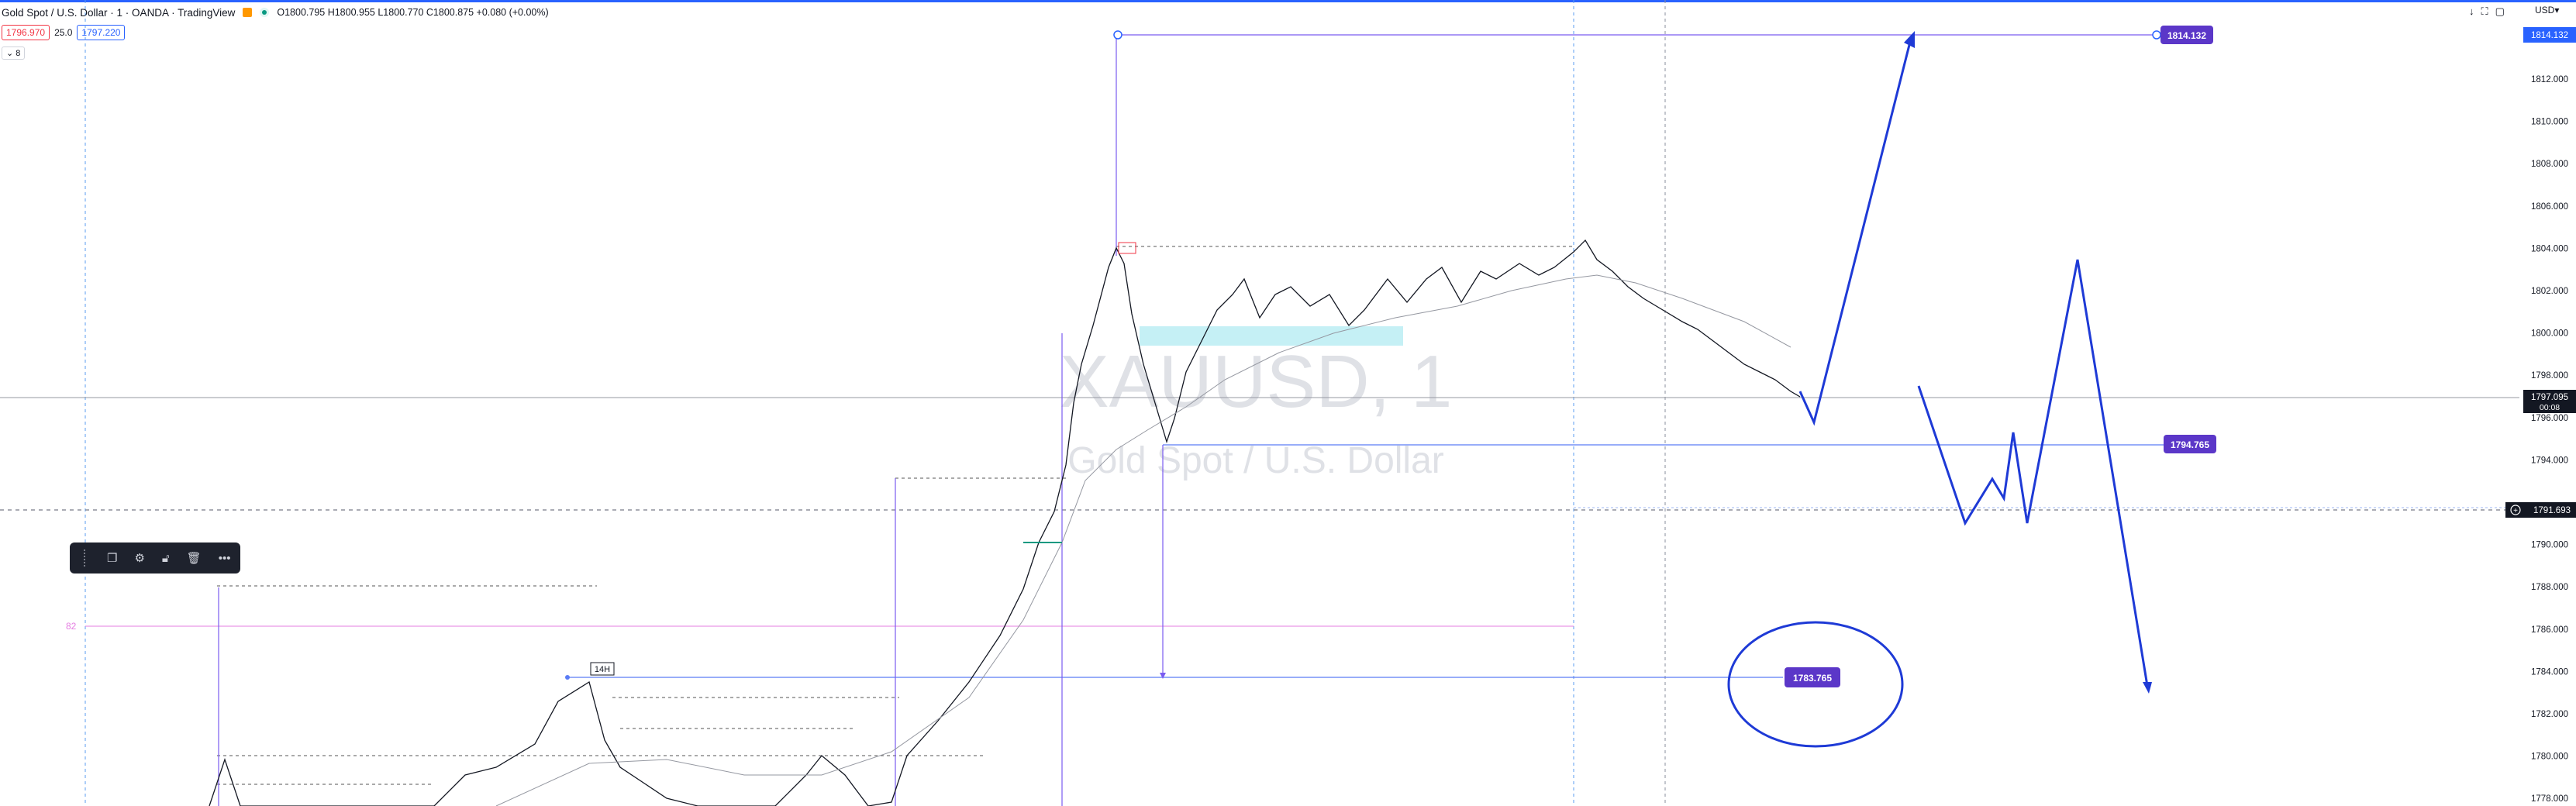 The height and width of the screenshot is (806, 2576). What do you see at coordinates (194, 558) in the screenshot?
I see `delete-icon: 🗑︎` at bounding box center [194, 558].